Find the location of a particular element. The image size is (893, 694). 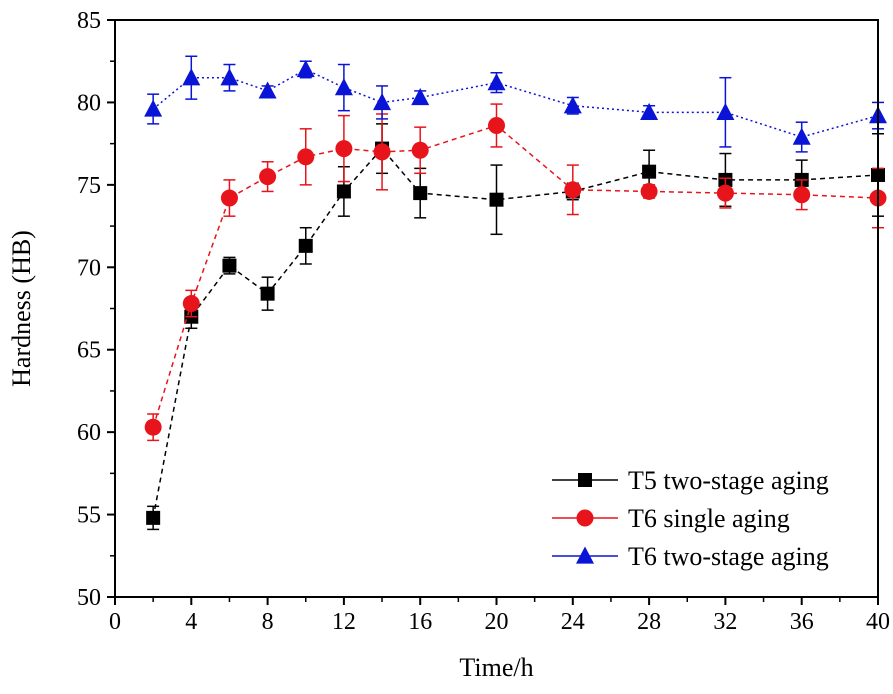

y-tick-label: 80 is located at coordinates (89, 103).